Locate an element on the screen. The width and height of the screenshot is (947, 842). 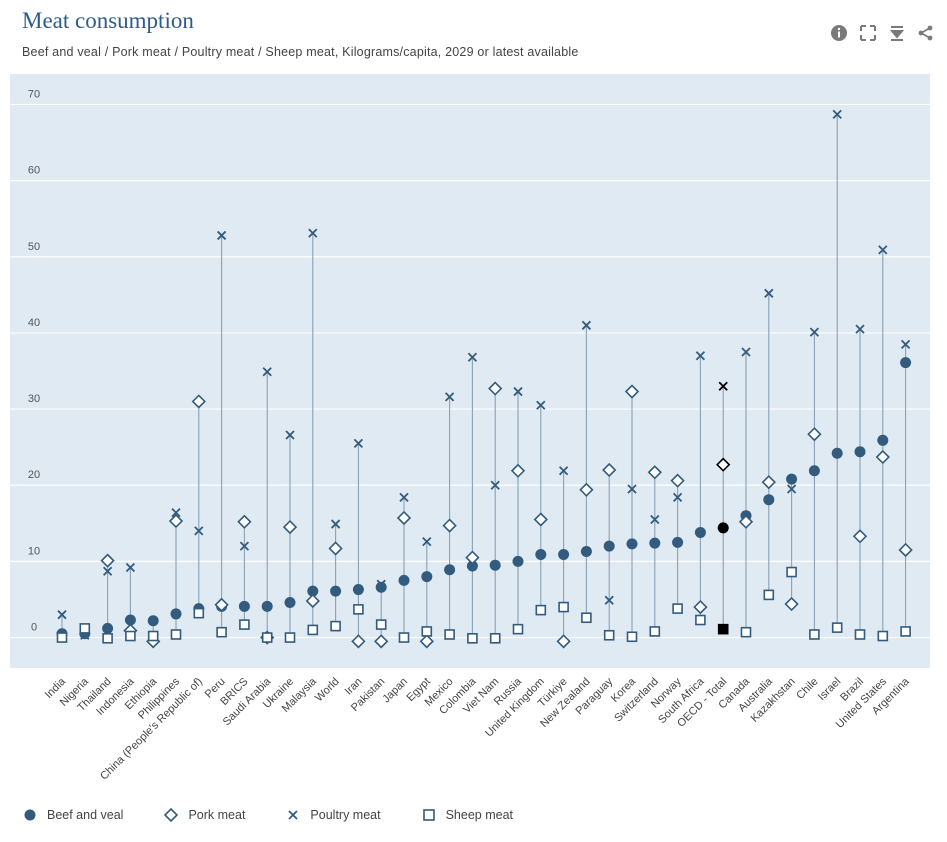
share-icon is located at coordinates (926, 33).